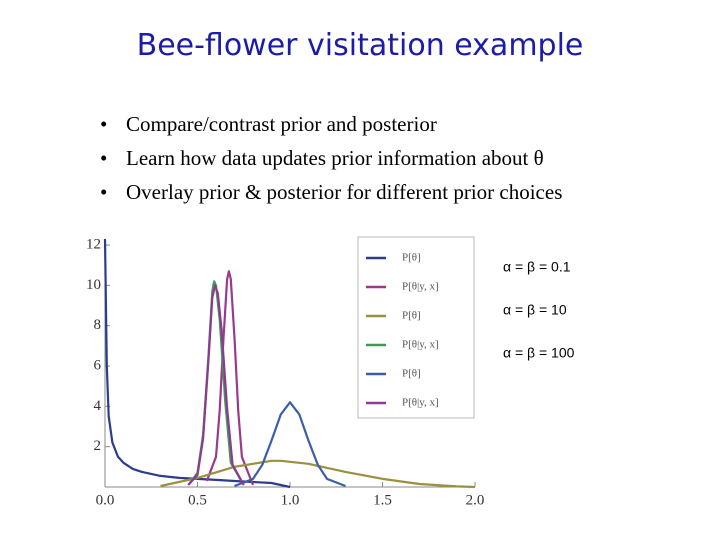 The image size is (720, 540). What do you see at coordinates (539, 353) in the screenshot?
I see `annotation: α = β = 100` at bounding box center [539, 353].